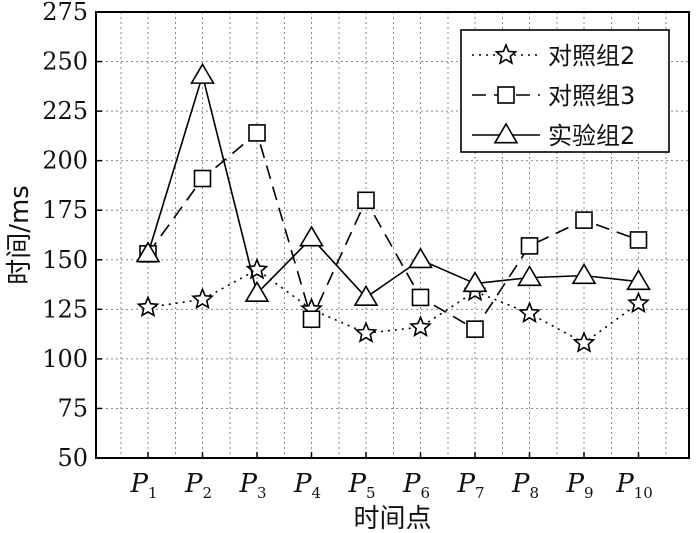  Describe the element at coordinates (391, 477) in the screenshot. I see `x-axis-ticks: P1 P2 P3 P4 P5 P6 P7 P8 P9 P10` at that location.